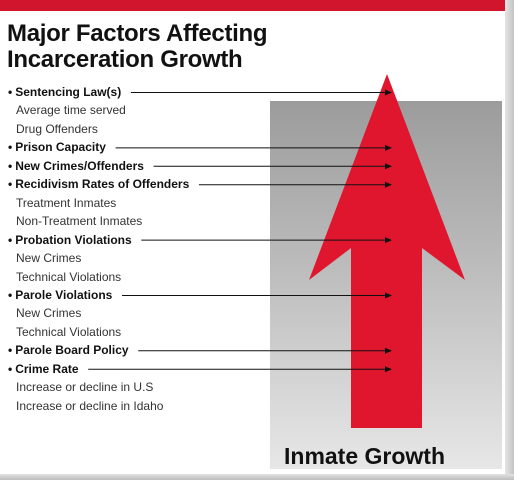 This screenshot has width=514, height=480. Describe the element at coordinates (137, 33) in the screenshot. I see `title-line-1: Major Factors Affecting` at that location.